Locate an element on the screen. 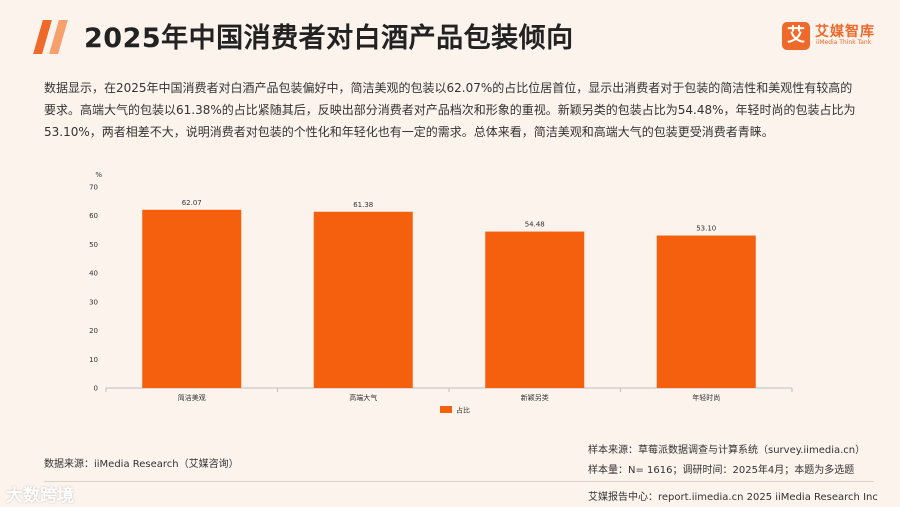  y-tick-label: 30 is located at coordinates (93, 302).